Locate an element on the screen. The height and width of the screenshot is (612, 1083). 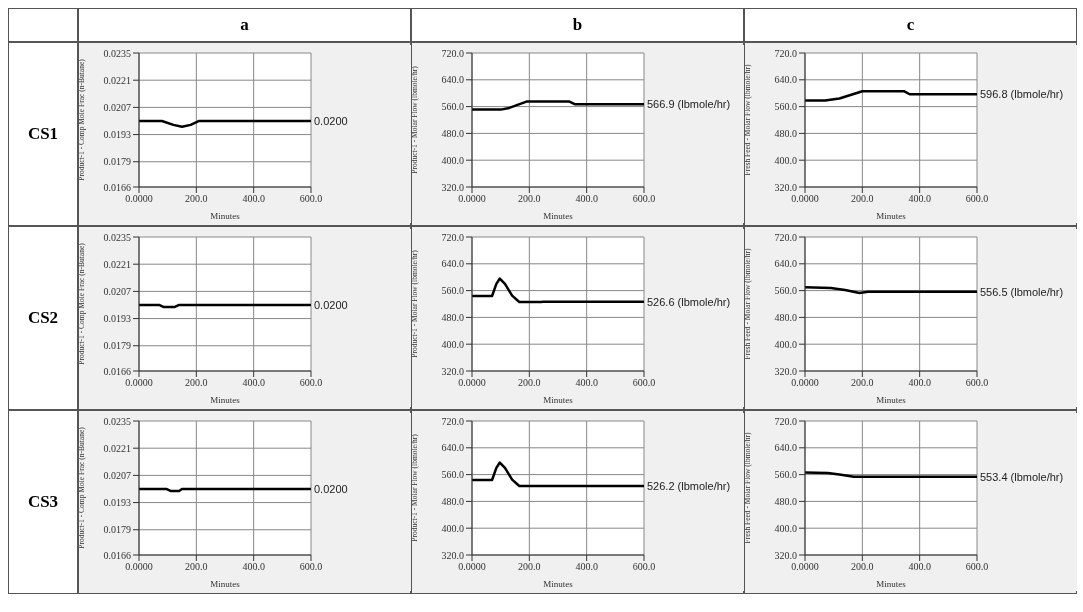
chart-title: b is located at coordinates (577, 25).